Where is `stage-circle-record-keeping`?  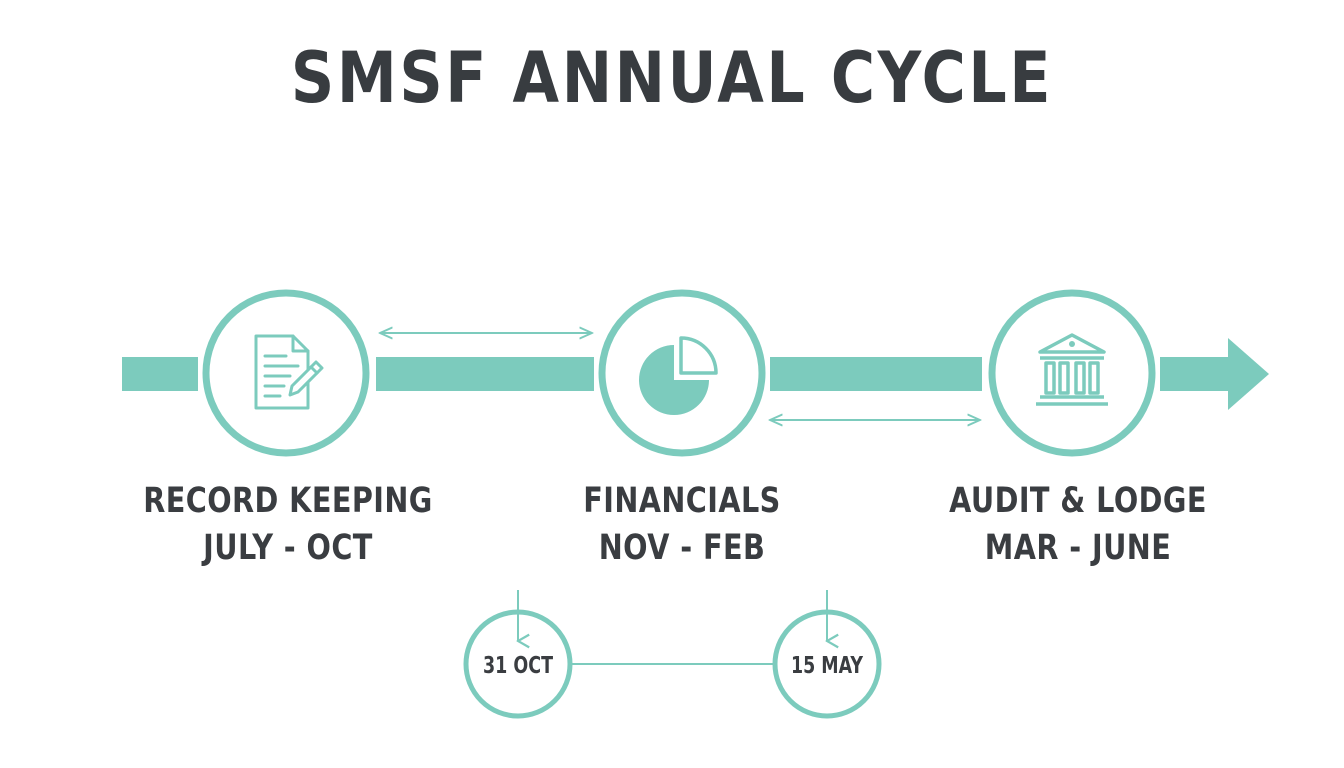
stage-circle-record-keeping is located at coordinates (286, 373).